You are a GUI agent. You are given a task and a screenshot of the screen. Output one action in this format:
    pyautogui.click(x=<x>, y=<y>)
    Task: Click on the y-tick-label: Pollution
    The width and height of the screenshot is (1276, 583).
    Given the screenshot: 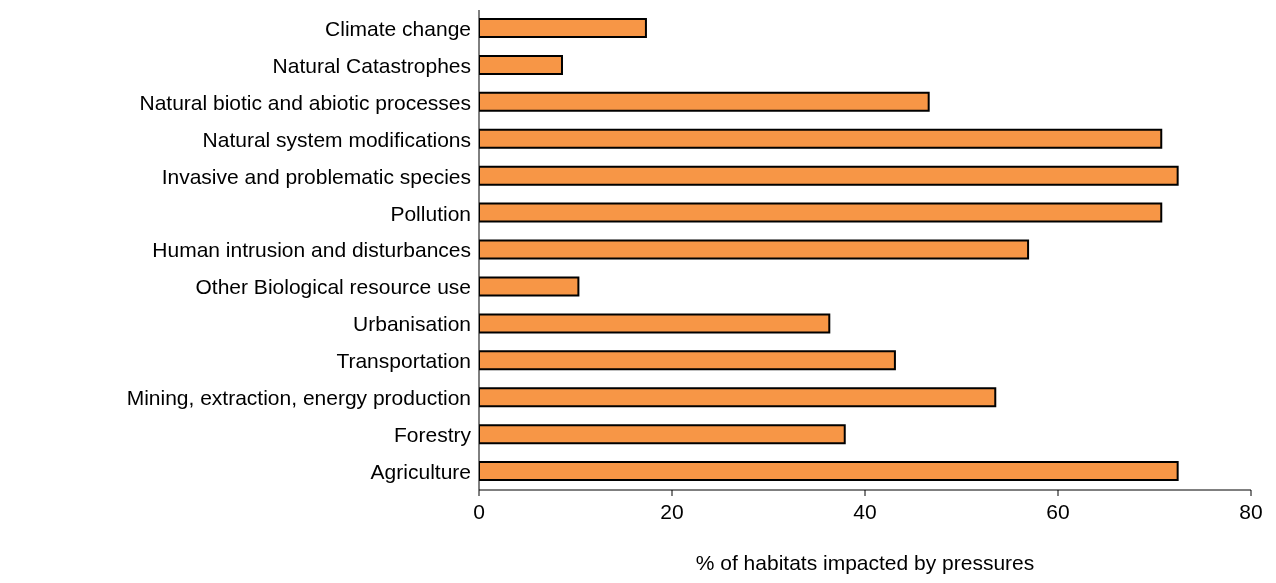 What is the action you would take?
    pyautogui.click(x=430, y=213)
    